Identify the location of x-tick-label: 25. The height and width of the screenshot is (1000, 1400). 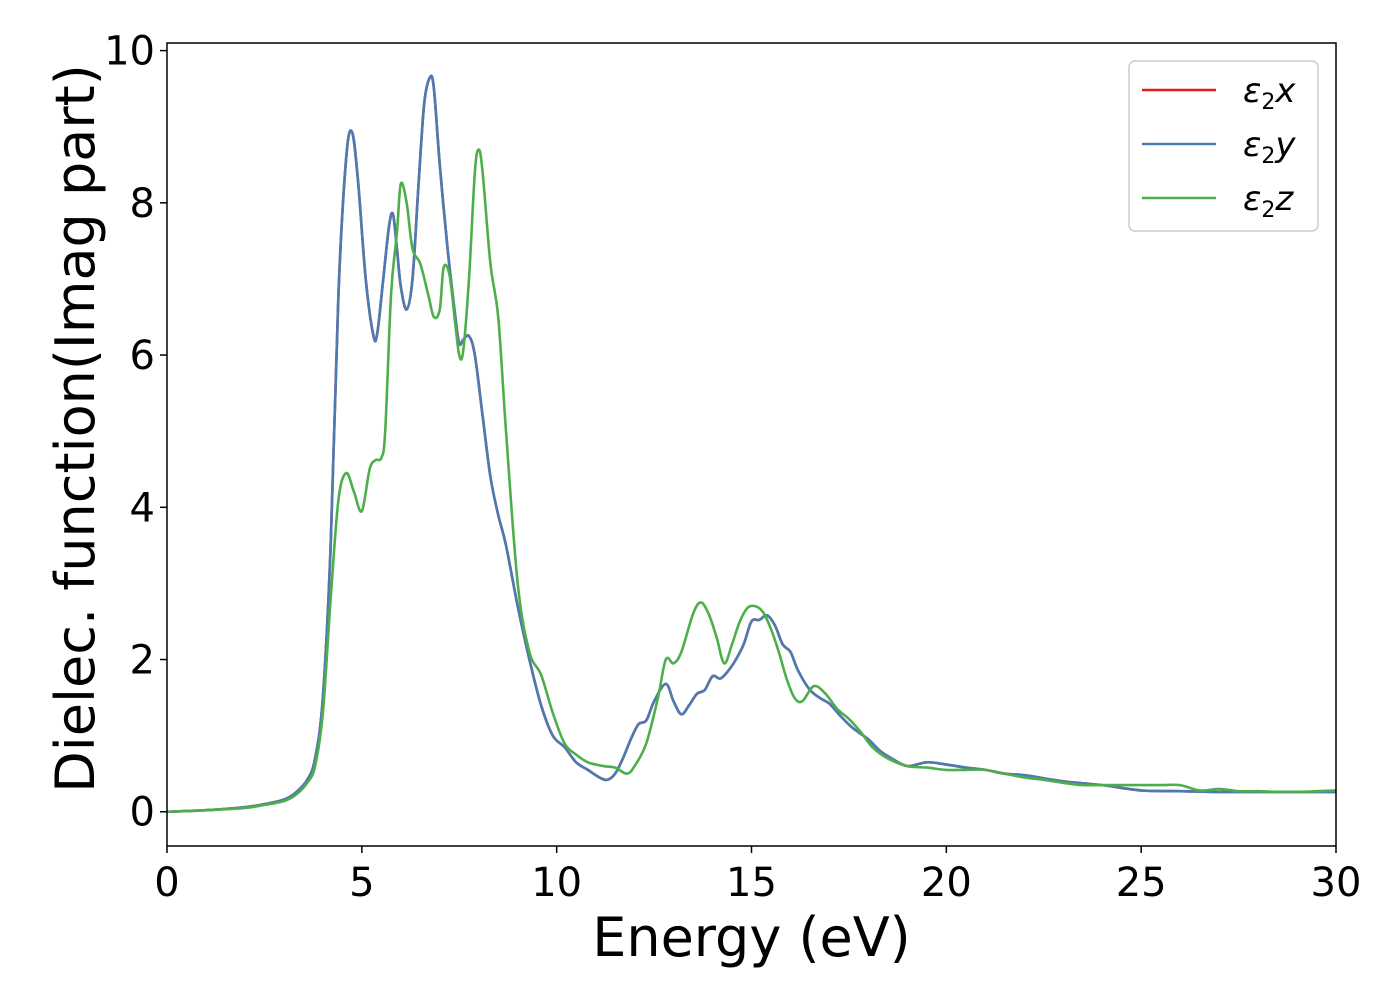
(1141, 883).